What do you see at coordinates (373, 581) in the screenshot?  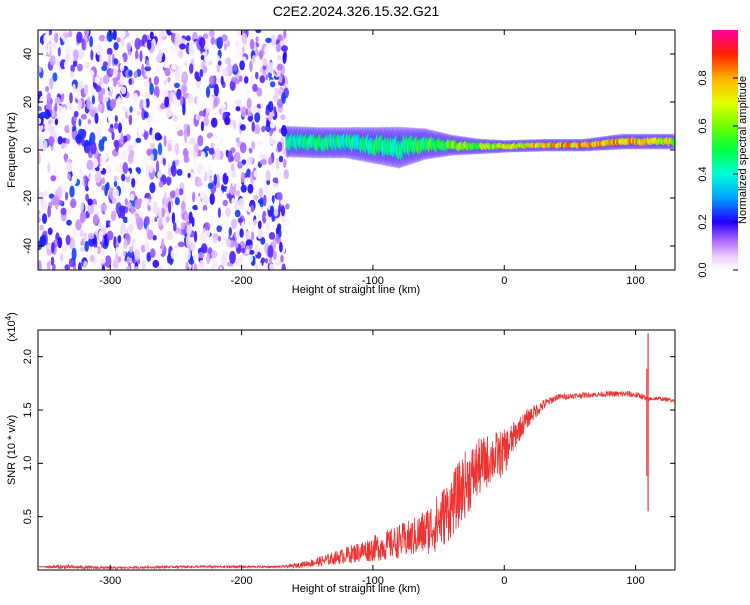 I see `snr-x-tick-label: -100` at bounding box center [373, 581].